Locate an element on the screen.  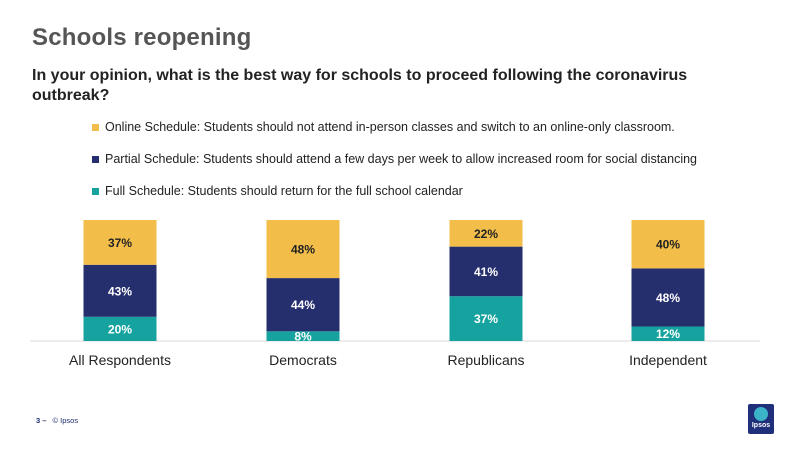
data-label-full: 8% is located at coordinates (303, 337).